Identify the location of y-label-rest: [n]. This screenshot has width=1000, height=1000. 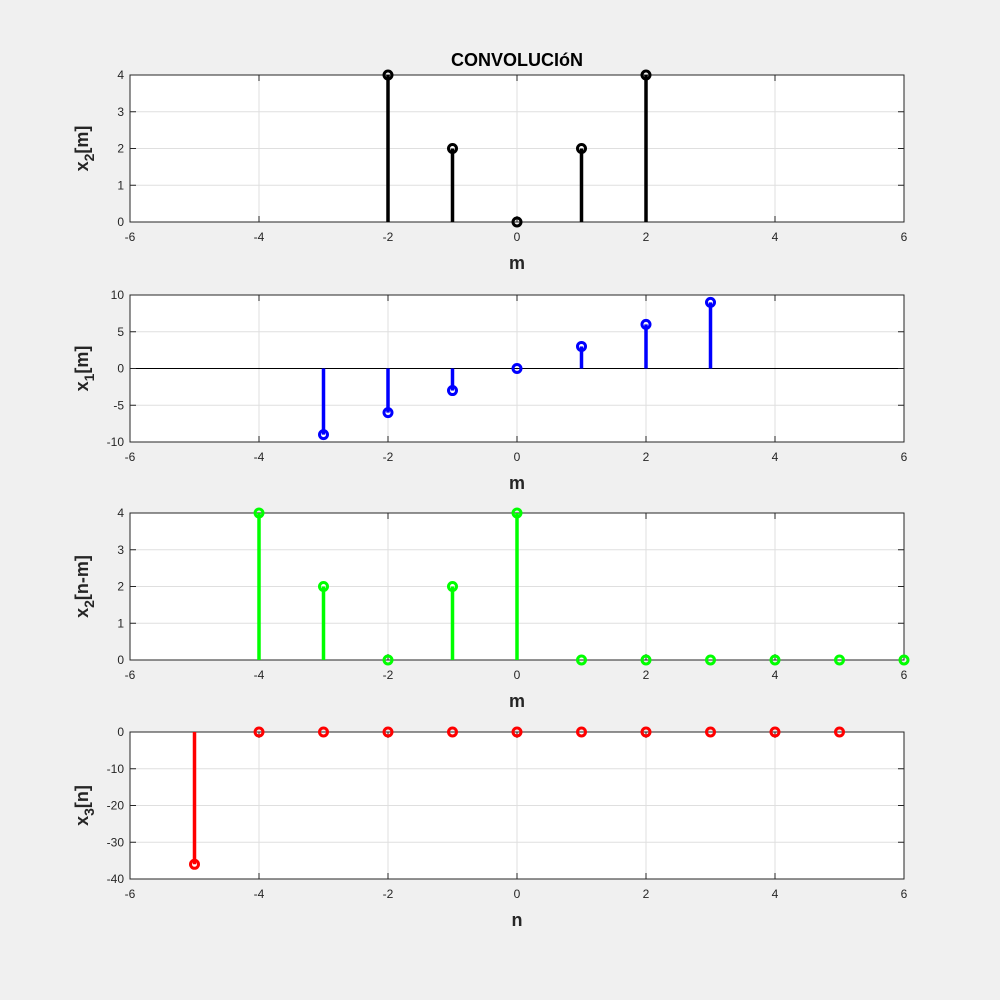
(82, 796).